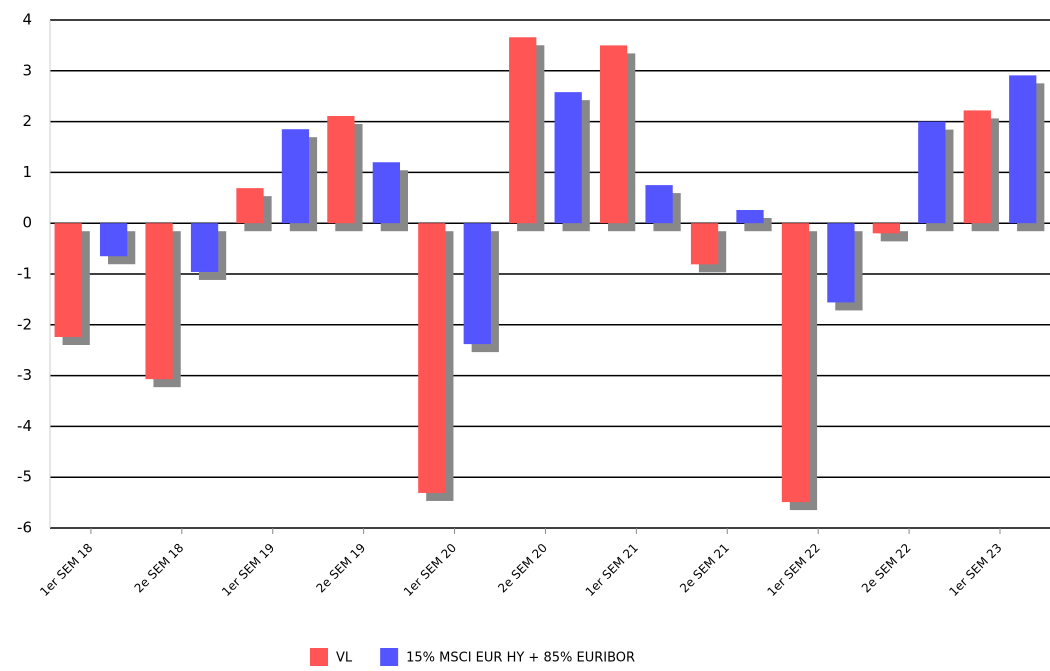  I want to click on x-tick-label: 1er SEM 21, so click(612, 570).